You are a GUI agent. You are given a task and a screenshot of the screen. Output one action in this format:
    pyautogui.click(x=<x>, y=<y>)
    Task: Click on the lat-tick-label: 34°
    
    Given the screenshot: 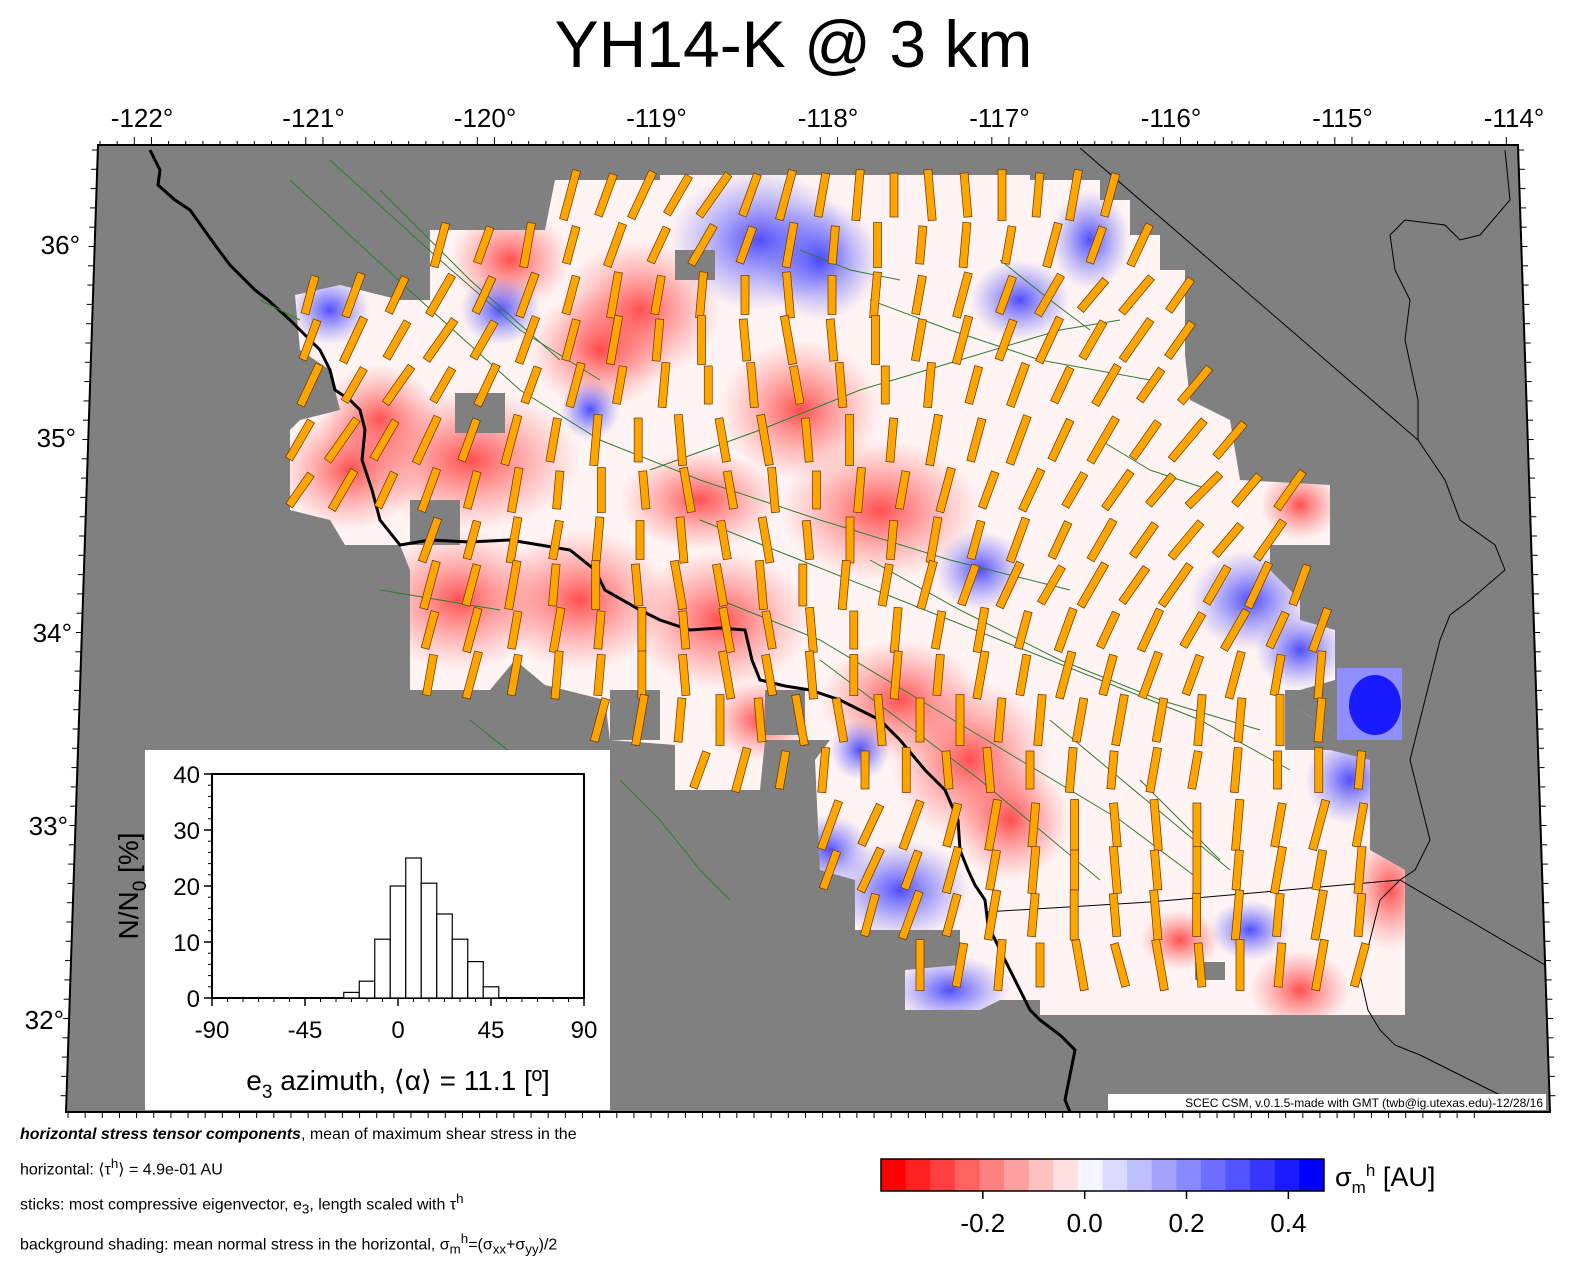 What is the action you would take?
    pyautogui.click(x=52, y=633)
    